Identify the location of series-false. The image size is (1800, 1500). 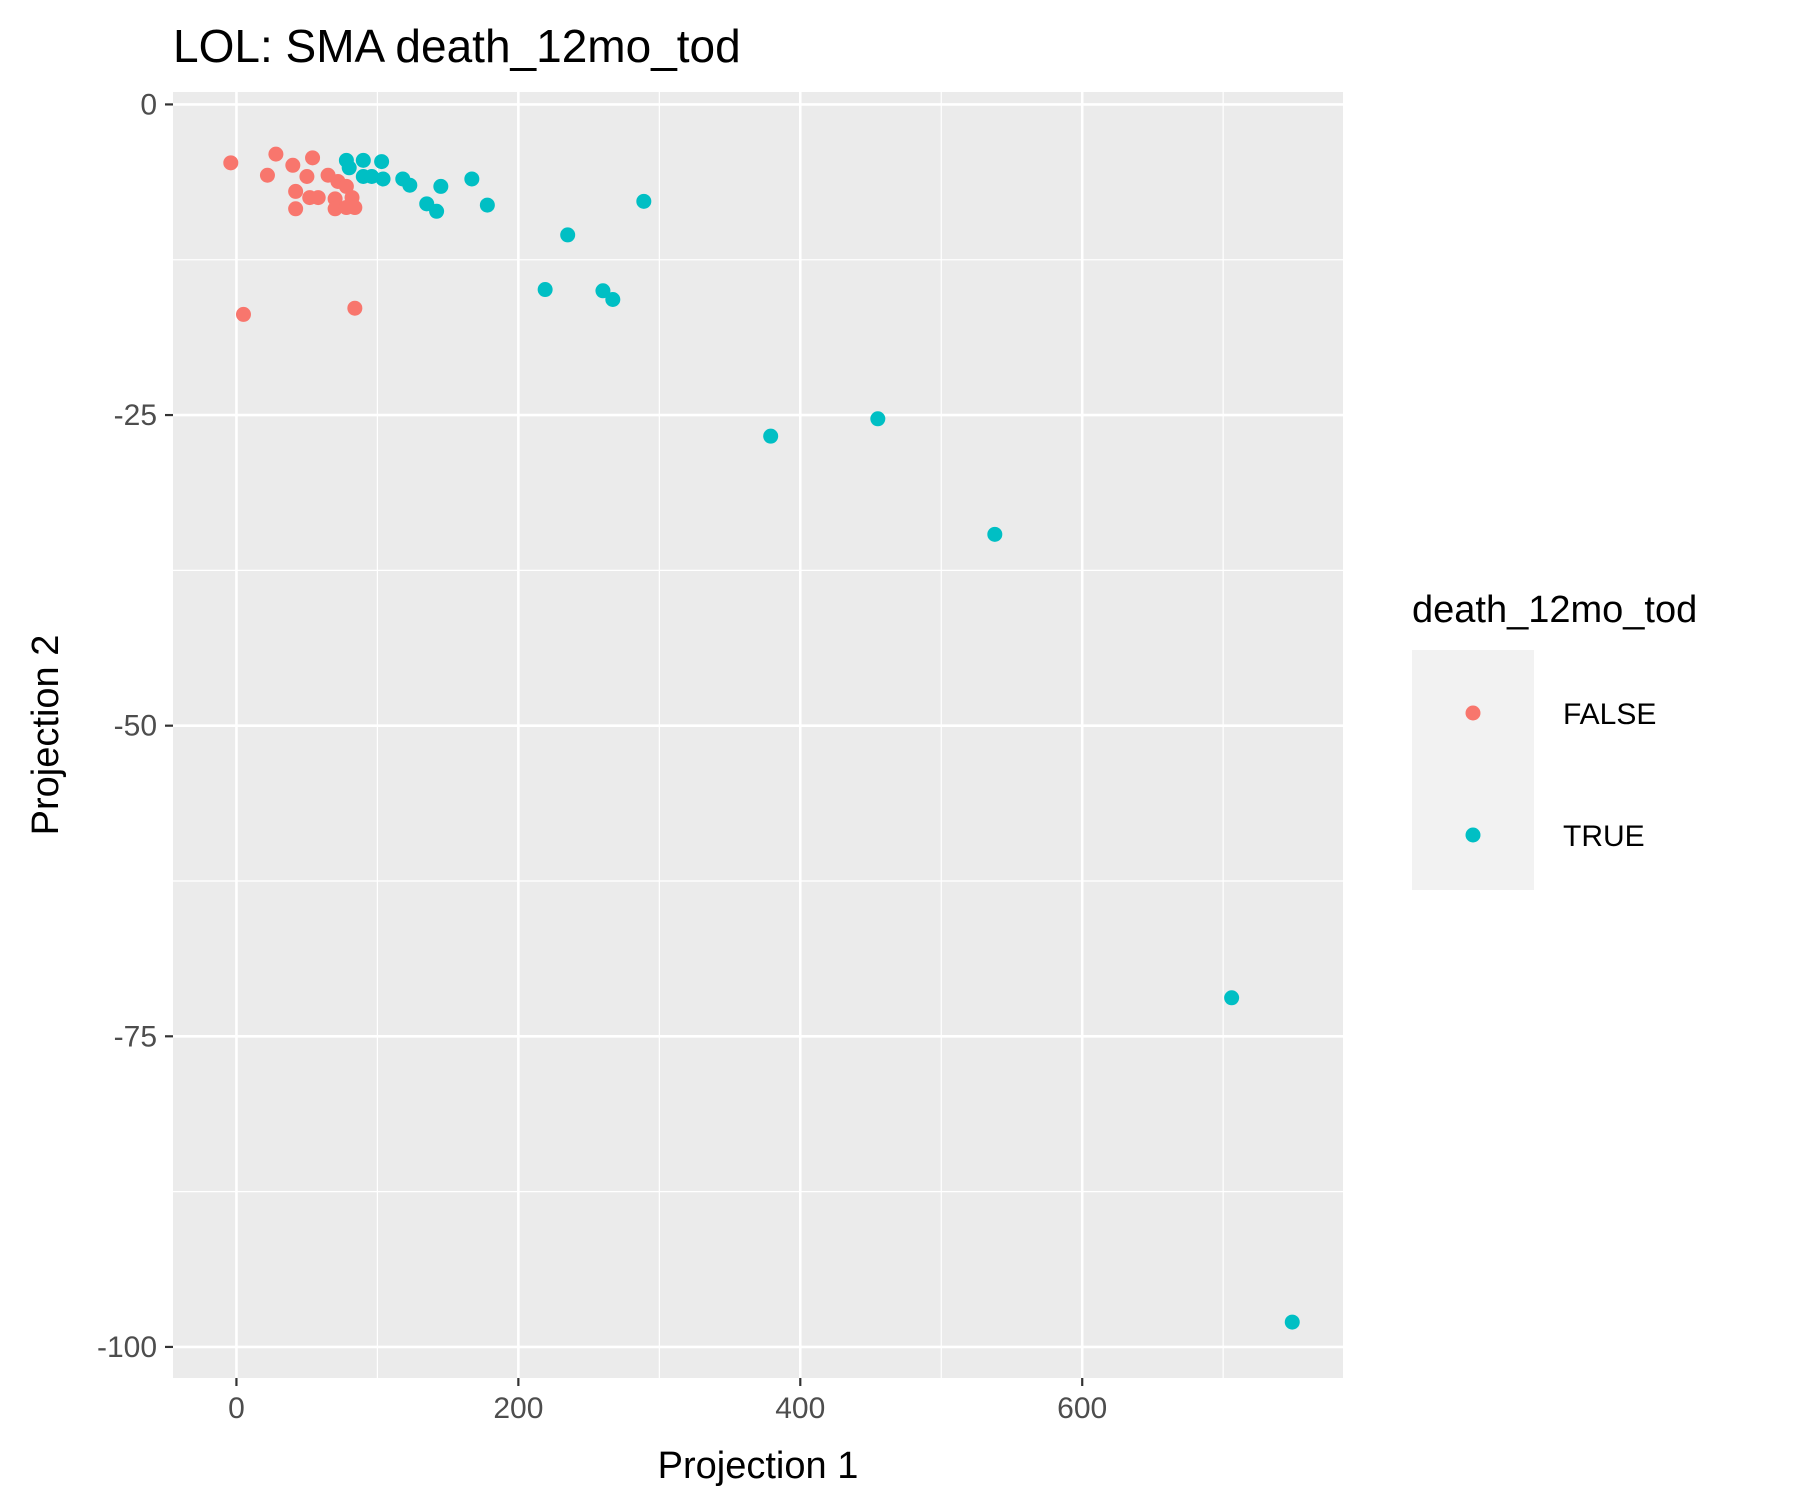
(293, 234).